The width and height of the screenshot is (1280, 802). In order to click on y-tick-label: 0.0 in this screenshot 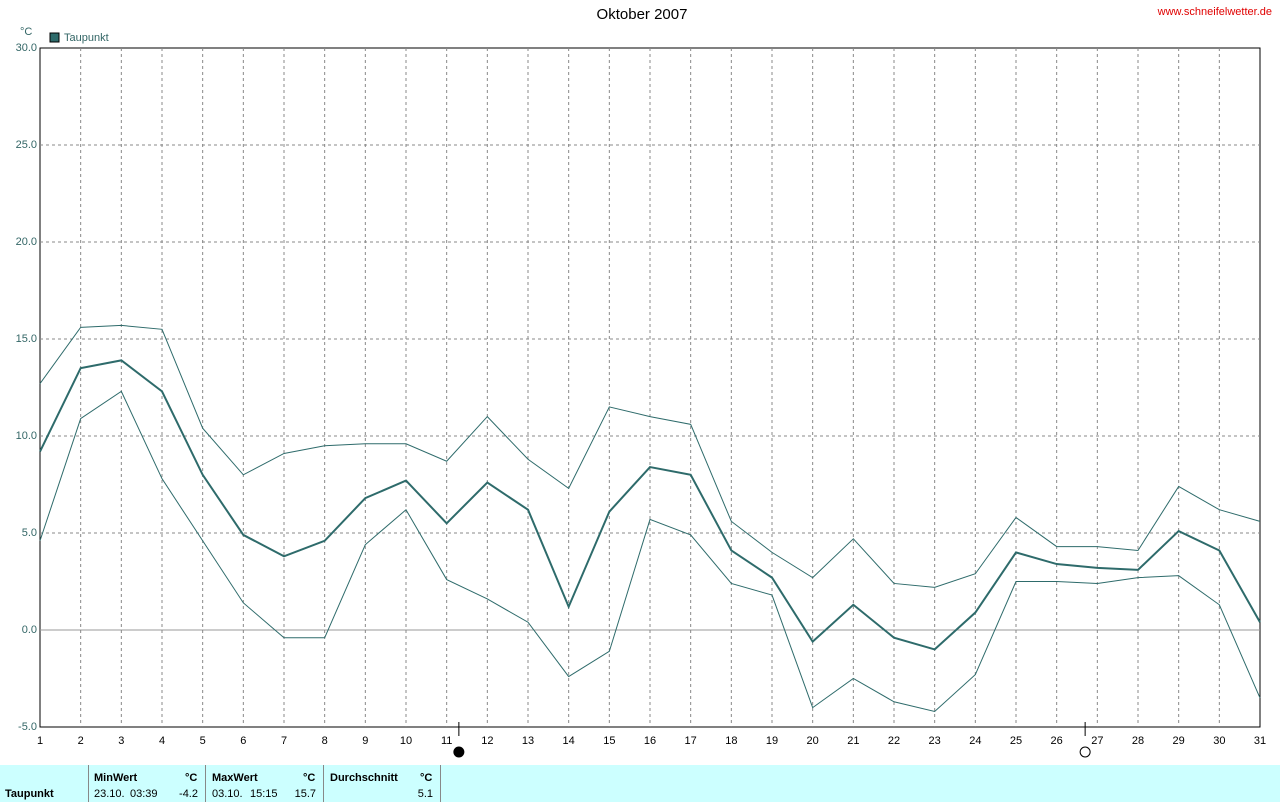, I will do `click(29, 630)`.